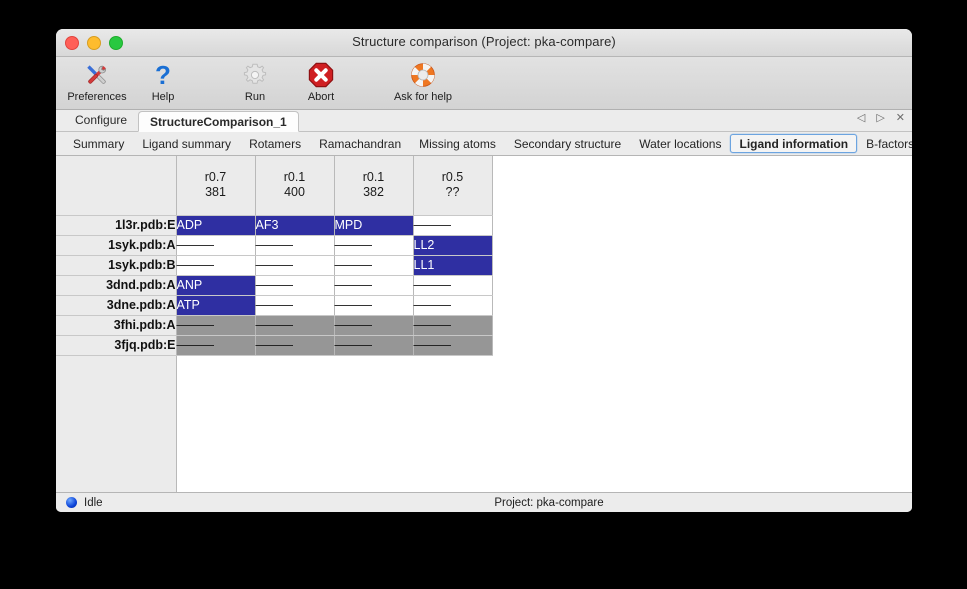 This screenshot has width=967, height=589. Describe the element at coordinates (484, 121) in the screenshot. I see `project-tab-bar: Configure StructureComparison_1 ◁ ▷ ✕` at that location.